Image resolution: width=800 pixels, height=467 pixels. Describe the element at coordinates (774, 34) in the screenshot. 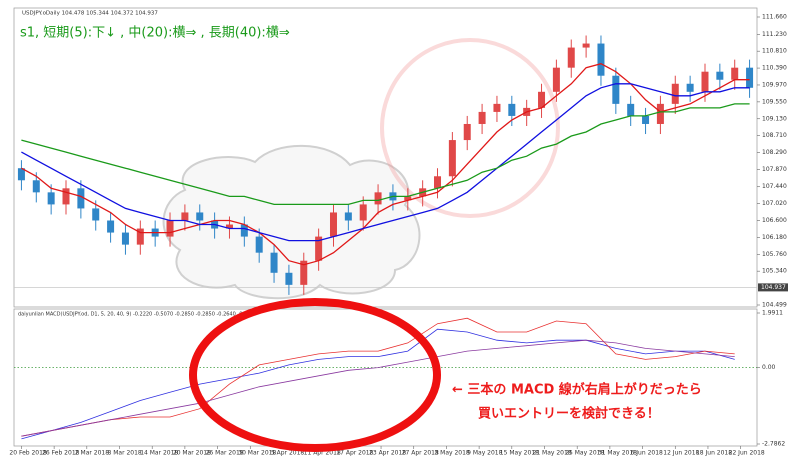

I see `y-tick-label: 111.230` at that location.